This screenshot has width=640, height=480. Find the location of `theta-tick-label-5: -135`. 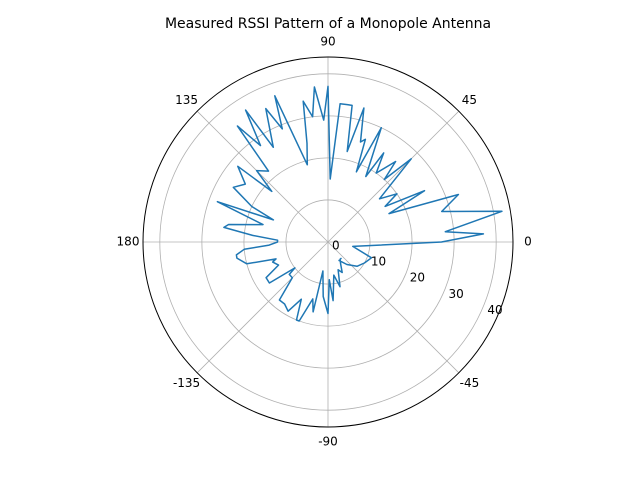

theta-tick-label-5: -135 is located at coordinates (186, 383).